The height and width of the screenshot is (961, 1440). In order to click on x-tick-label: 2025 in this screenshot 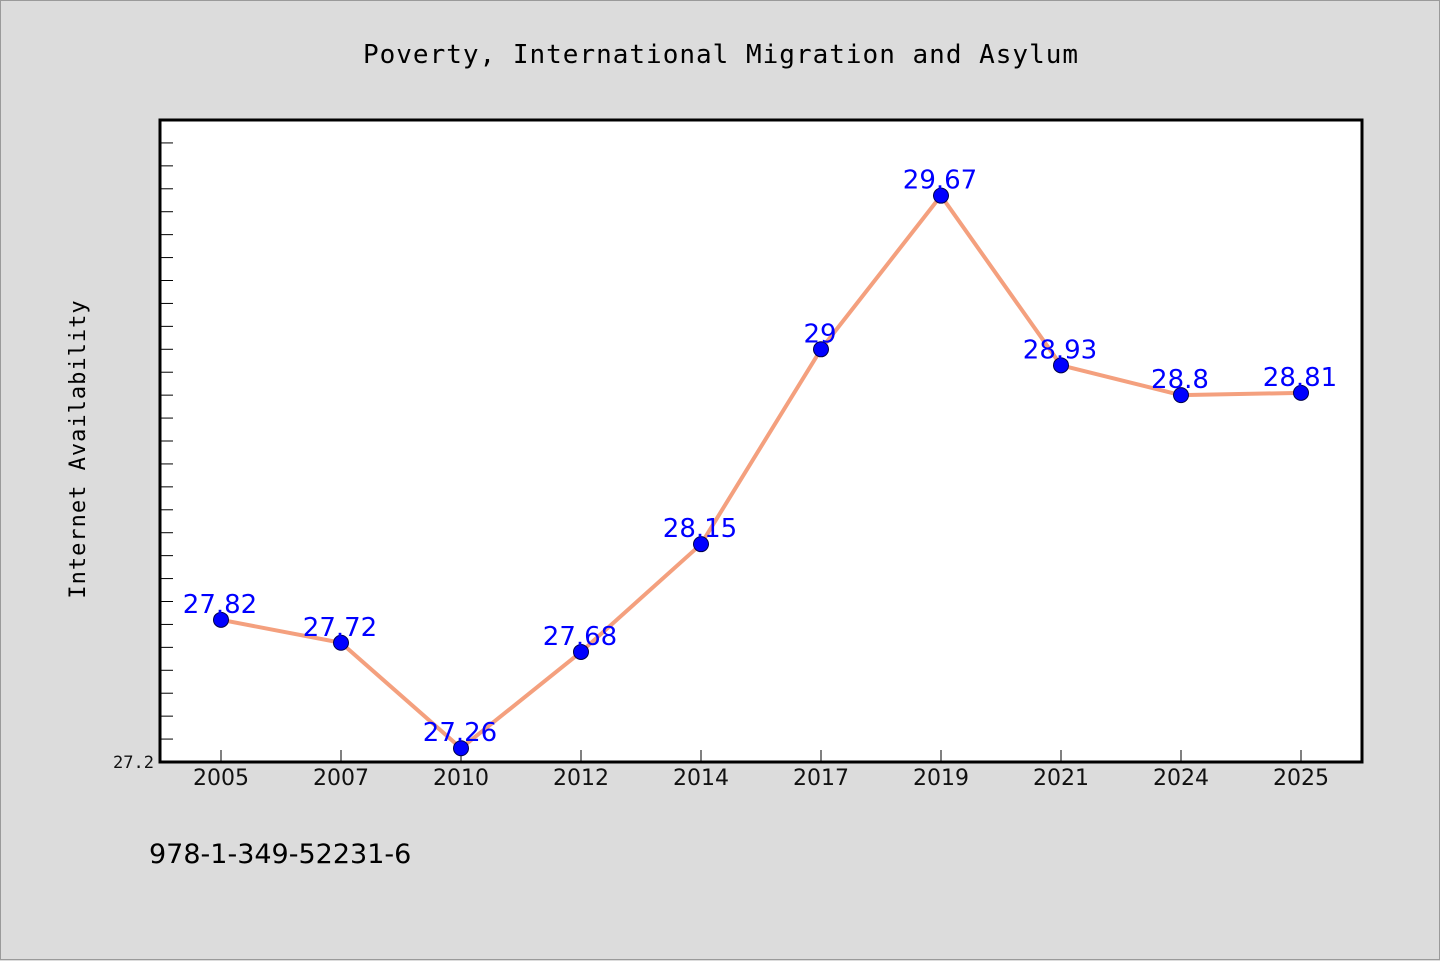, I will do `click(1301, 778)`.